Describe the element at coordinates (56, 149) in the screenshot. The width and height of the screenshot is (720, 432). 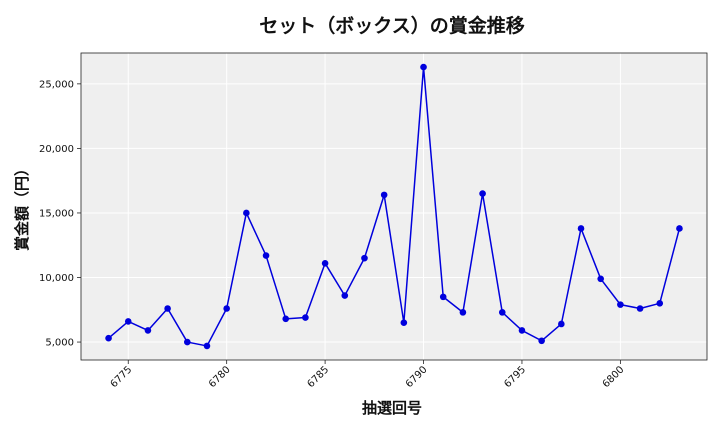
I see `y-tick-label: 20,000` at that location.